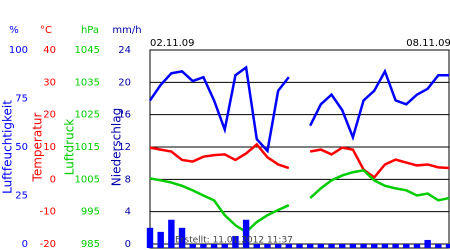 The width and height of the screenshot is (450, 250). Describe the element at coordinates (90, 244) in the screenshot. I see `y-tick-label: 985` at that location.